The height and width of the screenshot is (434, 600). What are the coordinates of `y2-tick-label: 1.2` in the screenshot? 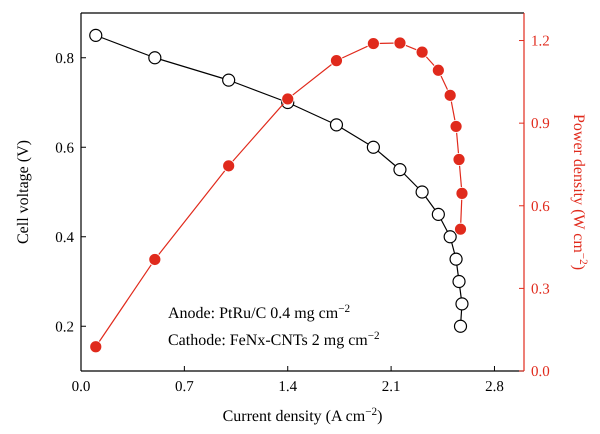 It's located at (540, 42).